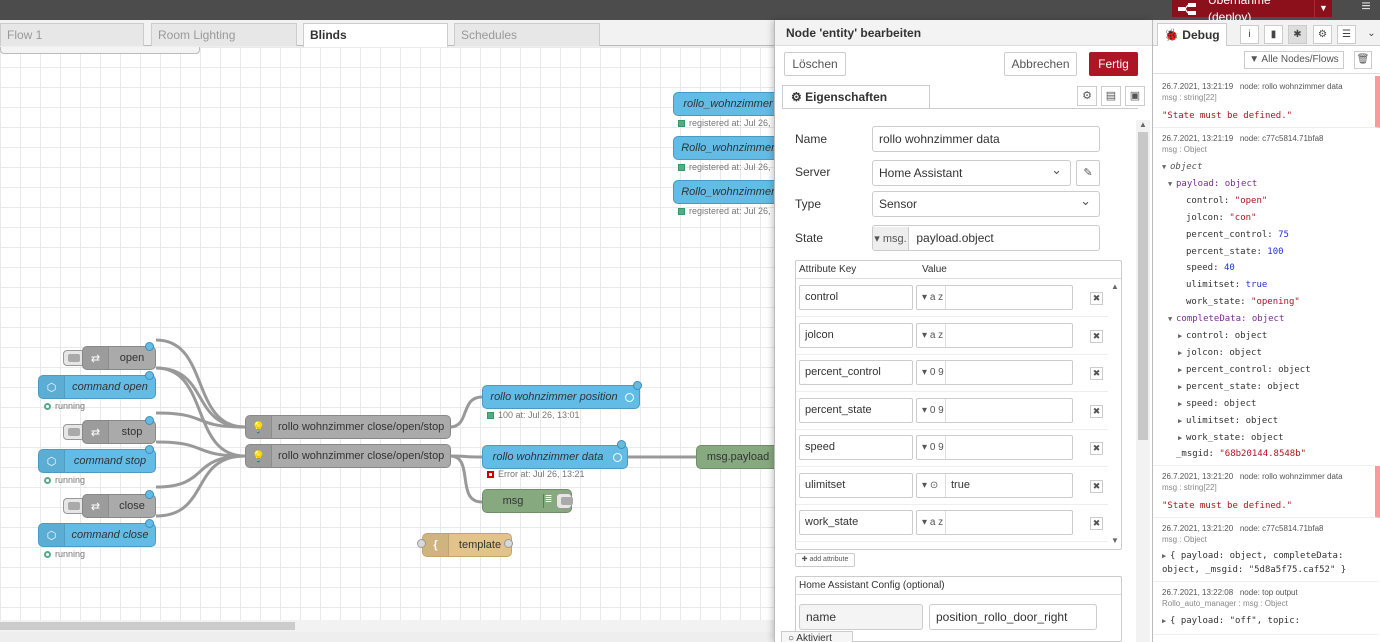 This screenshot has width=1380, height=642. Describe the element at coordinates (1231, 437) in the screenshot. I see `tree-node: ▶ work_state: object` at that location.